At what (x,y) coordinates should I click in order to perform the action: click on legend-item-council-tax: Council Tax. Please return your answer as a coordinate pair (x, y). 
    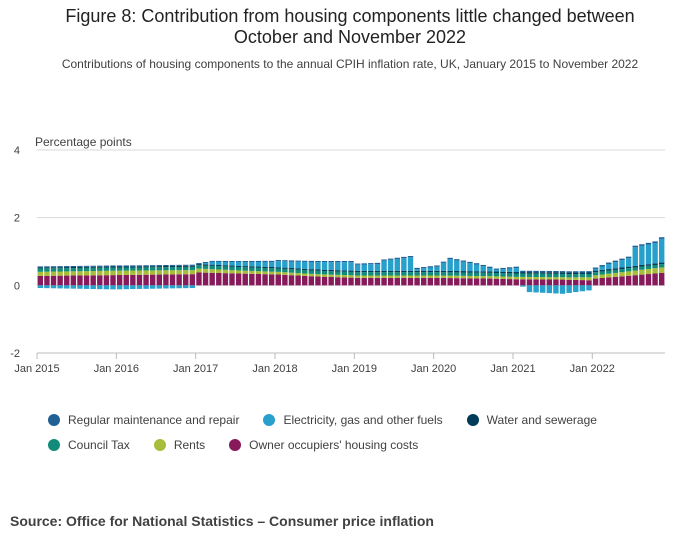
    Looking at the image, I should click on (89, 445).